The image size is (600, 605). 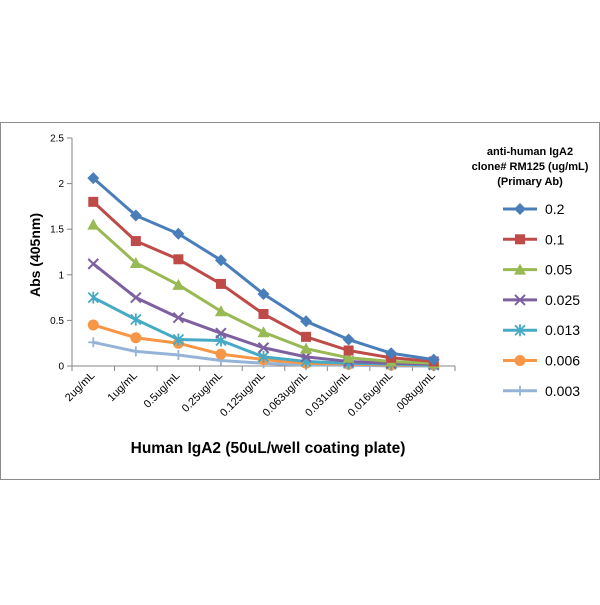 I want to click on y-tick-label: 1, so click(x=61, y=275).